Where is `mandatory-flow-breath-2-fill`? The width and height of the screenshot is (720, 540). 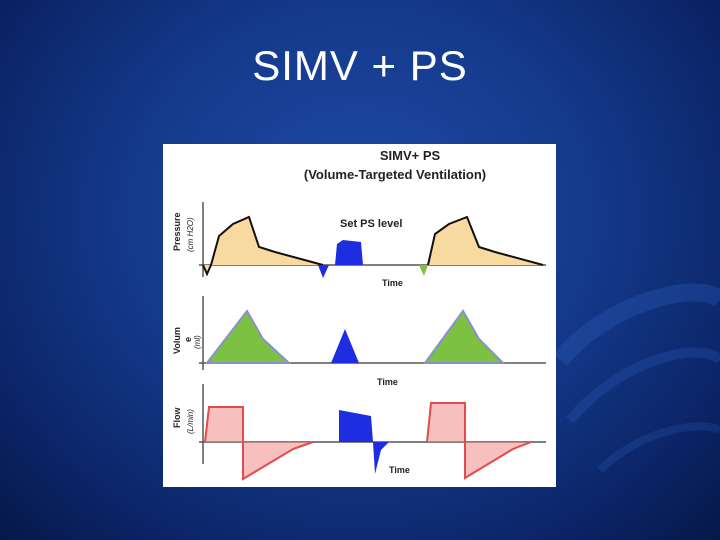
mandatory-flow-breath-2-fill is located at coordinates (479, 440).